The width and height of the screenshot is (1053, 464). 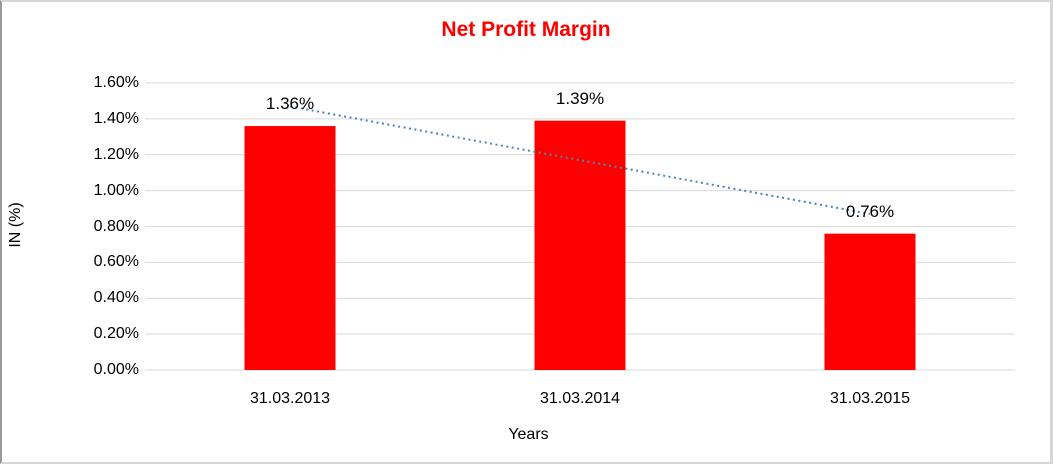 What do you see at coordinates (290, 398) in the screenshot?
I see `x-category-label: 31.03.2013` at bounding box center [290, 398].